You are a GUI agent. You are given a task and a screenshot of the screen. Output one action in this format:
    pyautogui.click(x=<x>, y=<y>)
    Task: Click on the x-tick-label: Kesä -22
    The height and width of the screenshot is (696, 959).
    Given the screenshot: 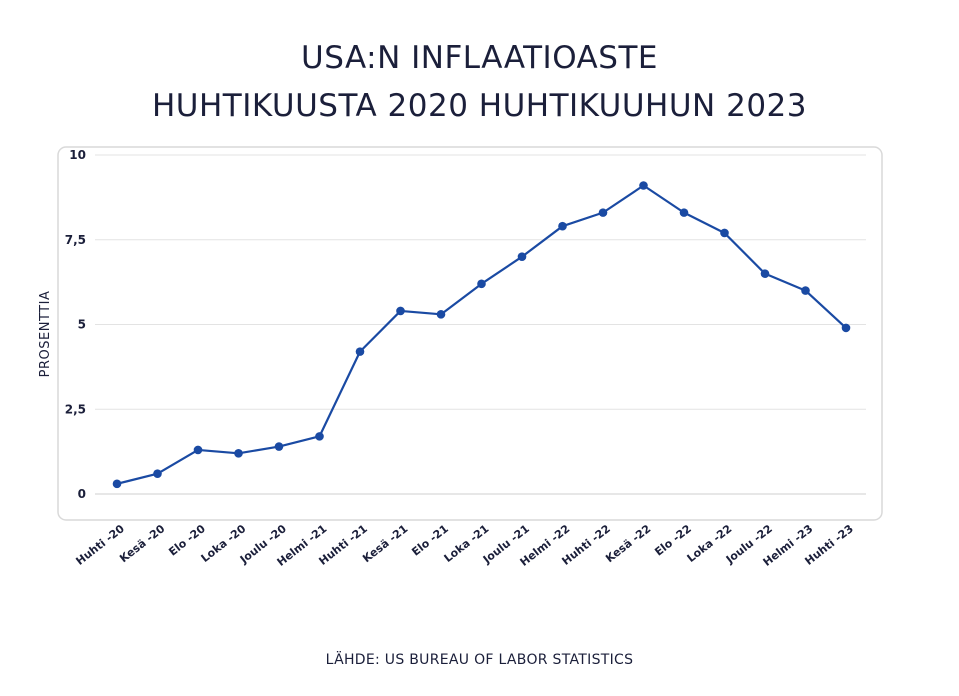 What is the action you would take?
    pyautogui.click(x=628, y=543)
    